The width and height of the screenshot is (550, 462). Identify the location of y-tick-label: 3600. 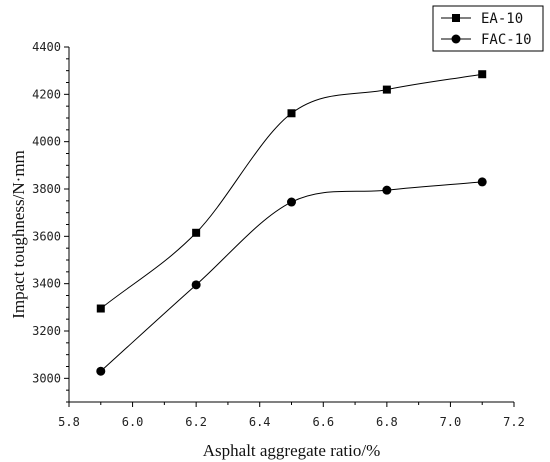
(46, 236).